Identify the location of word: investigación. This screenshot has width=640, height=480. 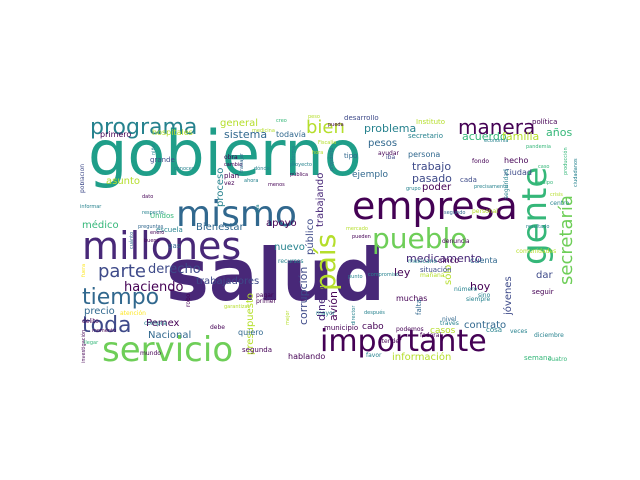
(84, 346).